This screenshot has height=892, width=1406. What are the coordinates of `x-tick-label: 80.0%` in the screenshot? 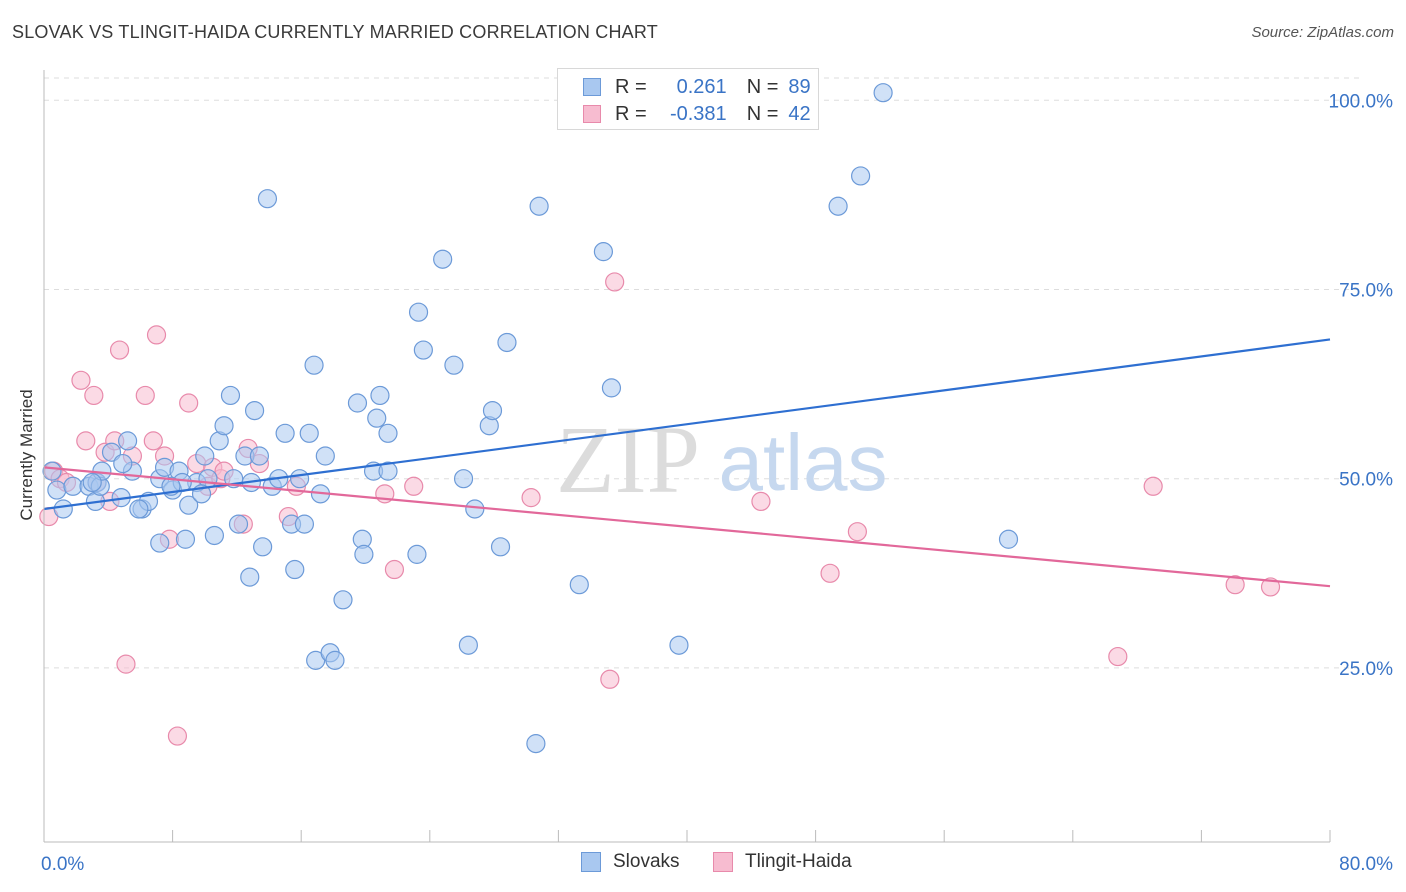 It's located at (1366, 864).